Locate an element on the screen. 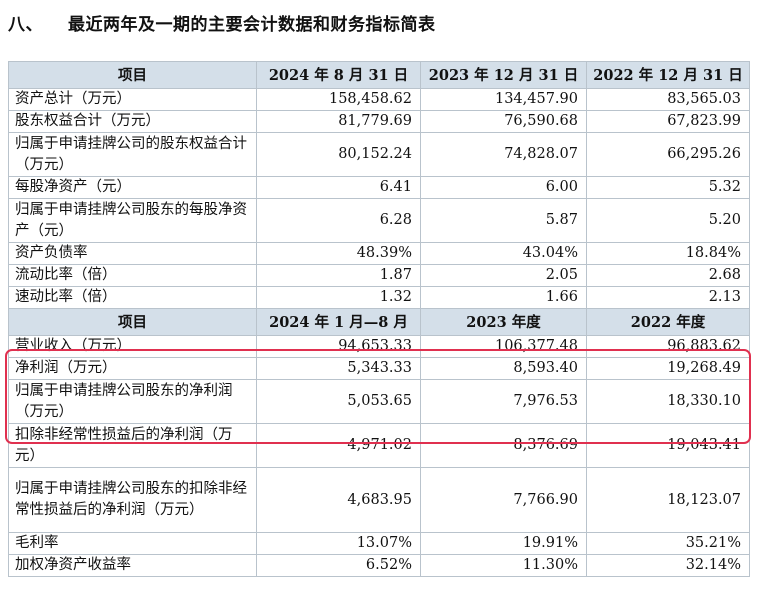 The height and width of the screenshot is (607, 759). section-heading: 八、 最近两年及一期的主要会计数据和财务指标简表 is located at coordinates (222, 22).